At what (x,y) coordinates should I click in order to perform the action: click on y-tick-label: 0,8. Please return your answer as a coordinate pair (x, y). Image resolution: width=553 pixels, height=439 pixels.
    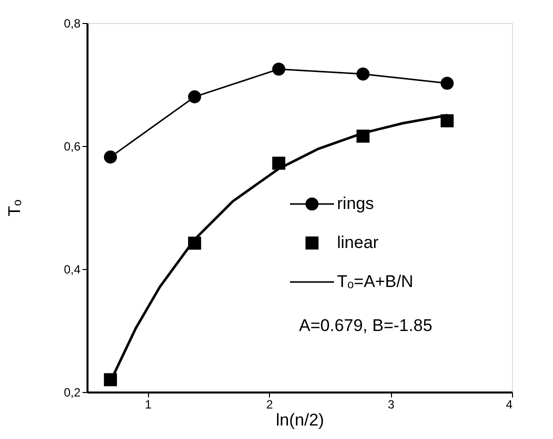
    Looking at the image, I should click on (72, 23).